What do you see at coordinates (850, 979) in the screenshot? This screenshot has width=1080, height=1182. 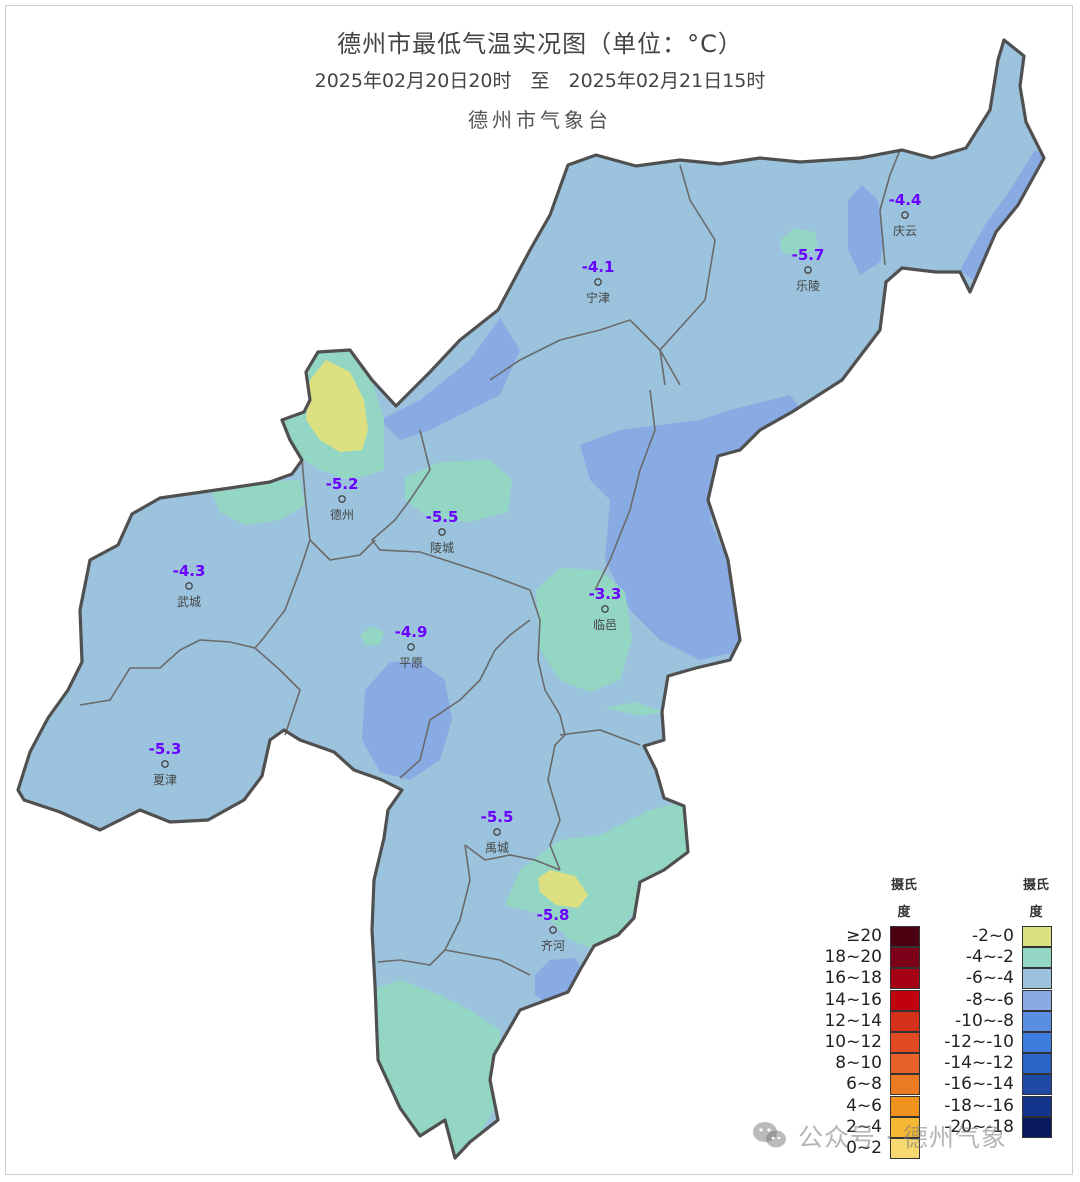 I see `legend-warm-row: 16~18` at bounding box center [850, 979].